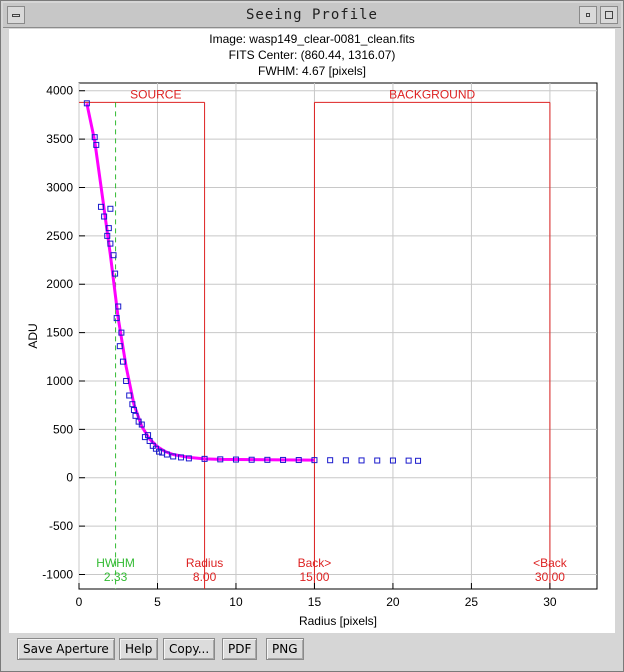 The image size is (624, 672). I want to click on y-tick-label: 1000, so click(59, 381).